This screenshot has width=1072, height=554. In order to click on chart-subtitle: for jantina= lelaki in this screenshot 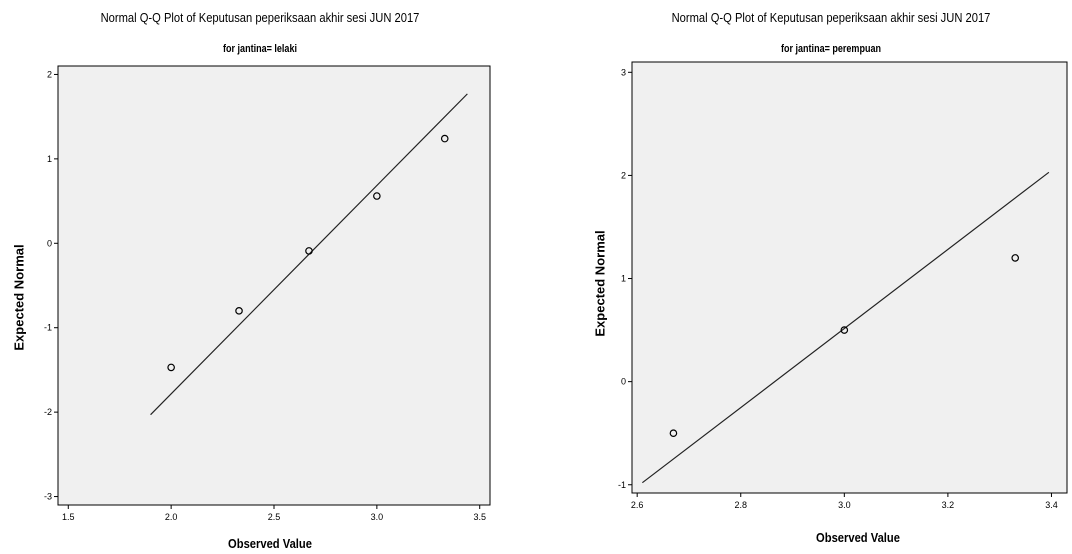, I will do `click(260, 49)`.